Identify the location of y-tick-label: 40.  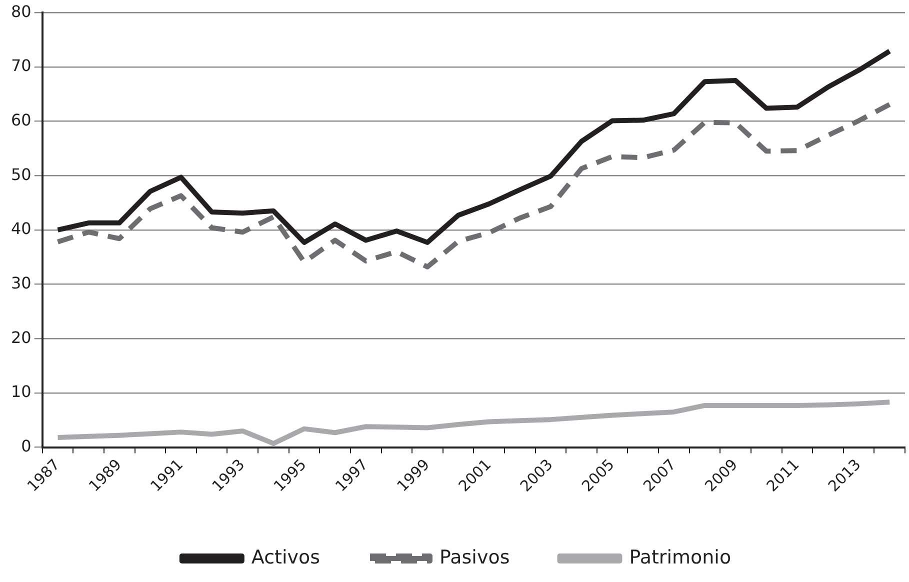
(21, 228).